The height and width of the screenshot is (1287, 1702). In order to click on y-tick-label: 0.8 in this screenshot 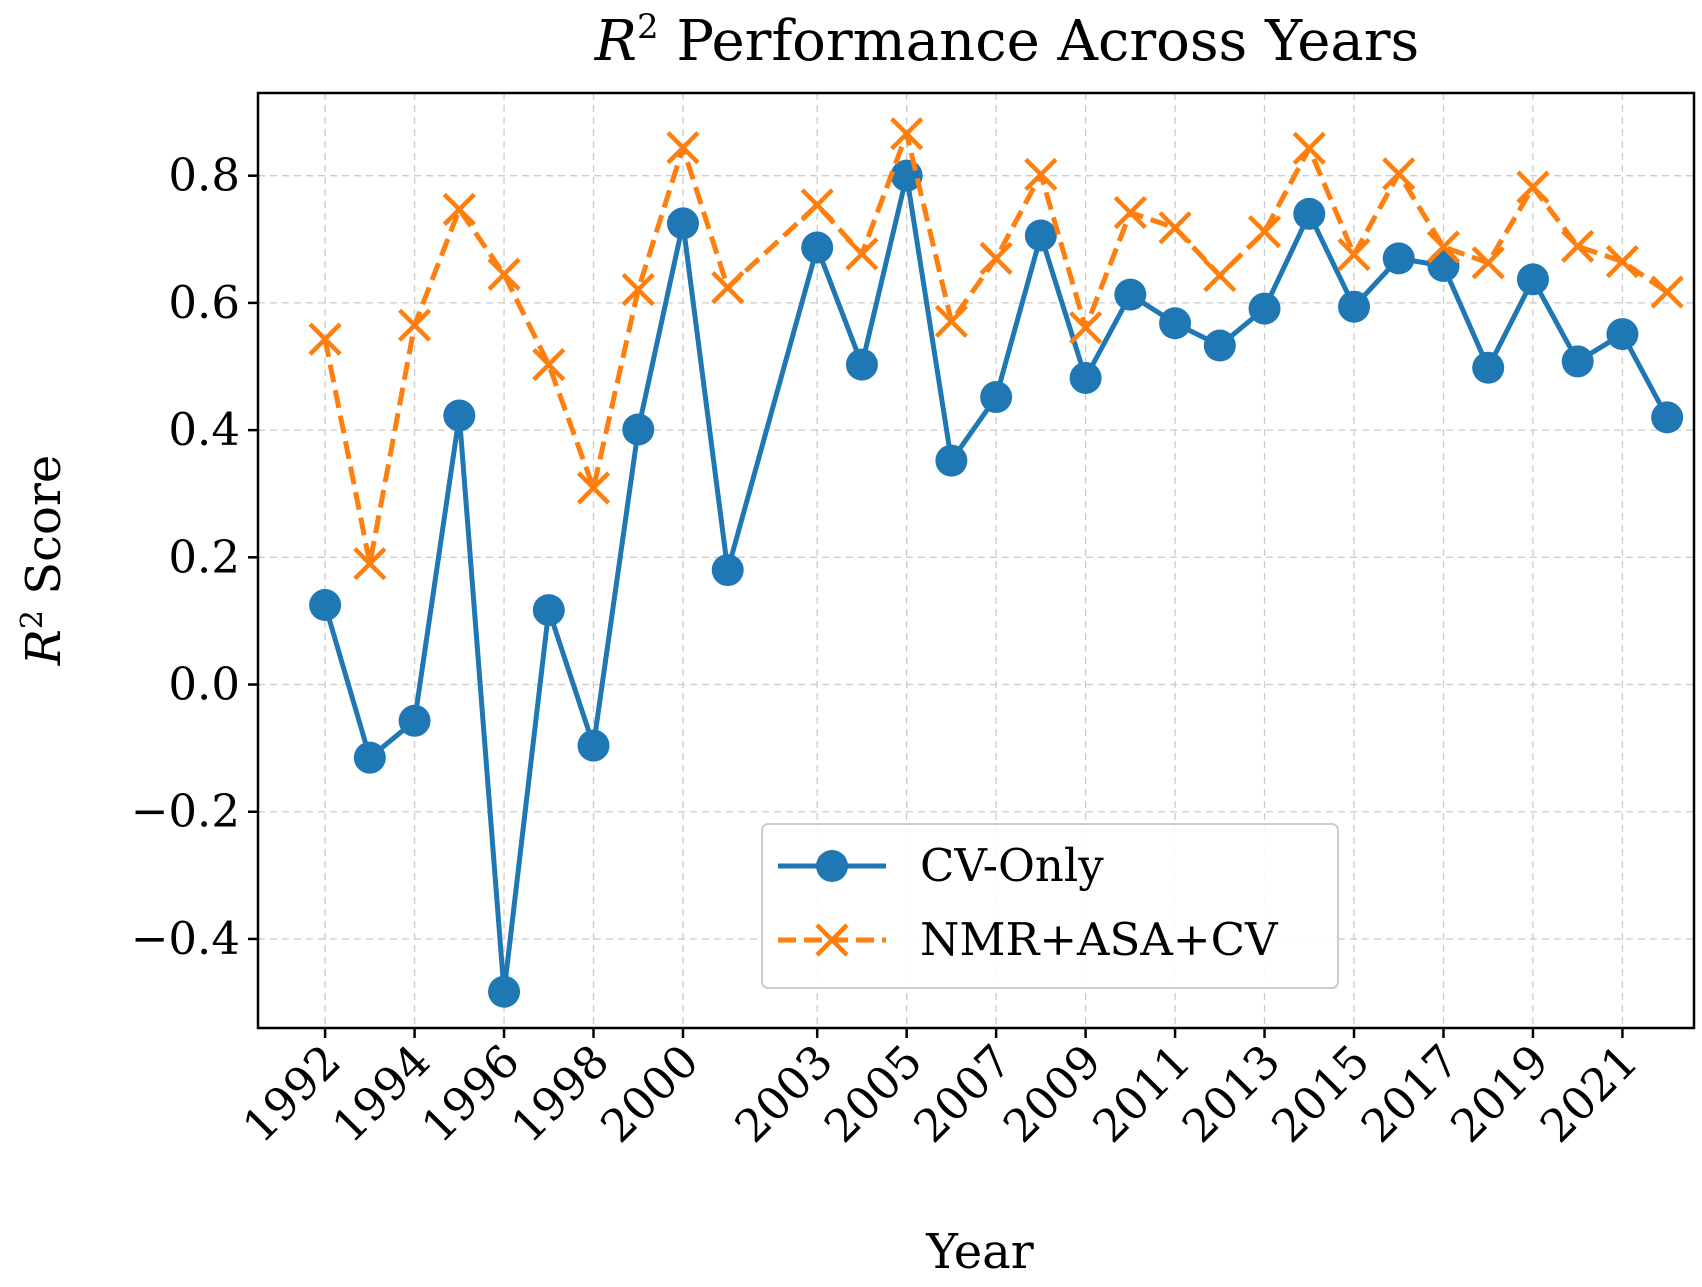, I will do `click(204, 175)`.